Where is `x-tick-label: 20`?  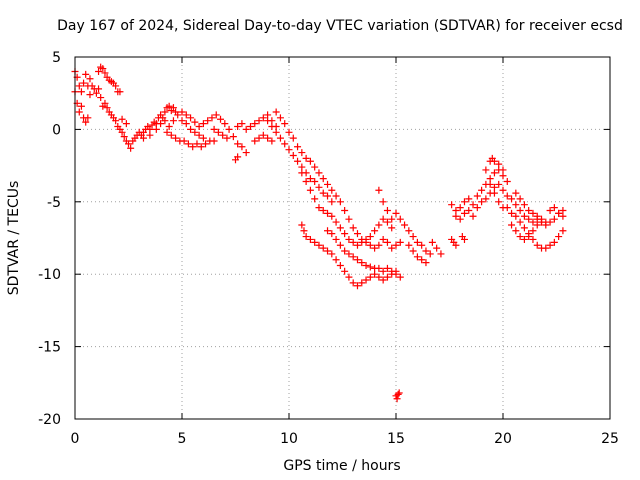
x-tick-label: 20 is located at coordinates (503, 439).